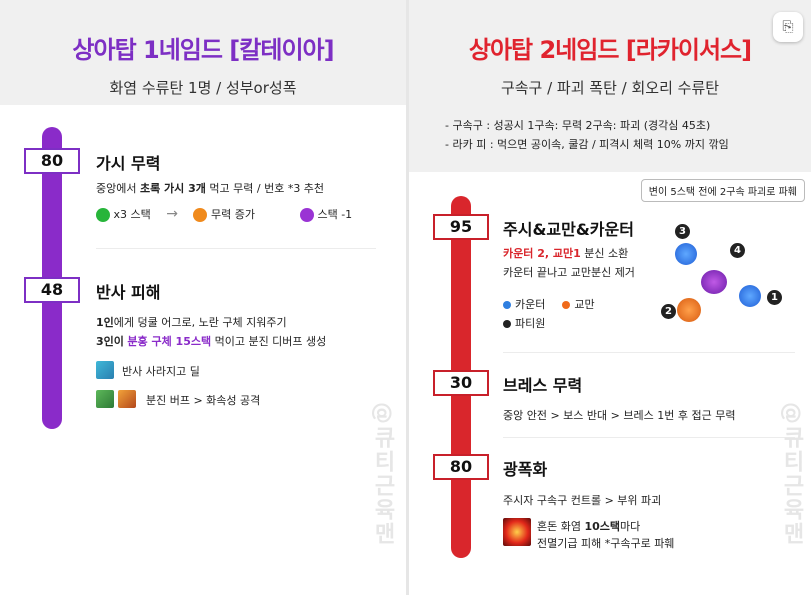  I want to click on flow-row: x3 스택 → 무력 증가 스택 -1, so click(224, 214).